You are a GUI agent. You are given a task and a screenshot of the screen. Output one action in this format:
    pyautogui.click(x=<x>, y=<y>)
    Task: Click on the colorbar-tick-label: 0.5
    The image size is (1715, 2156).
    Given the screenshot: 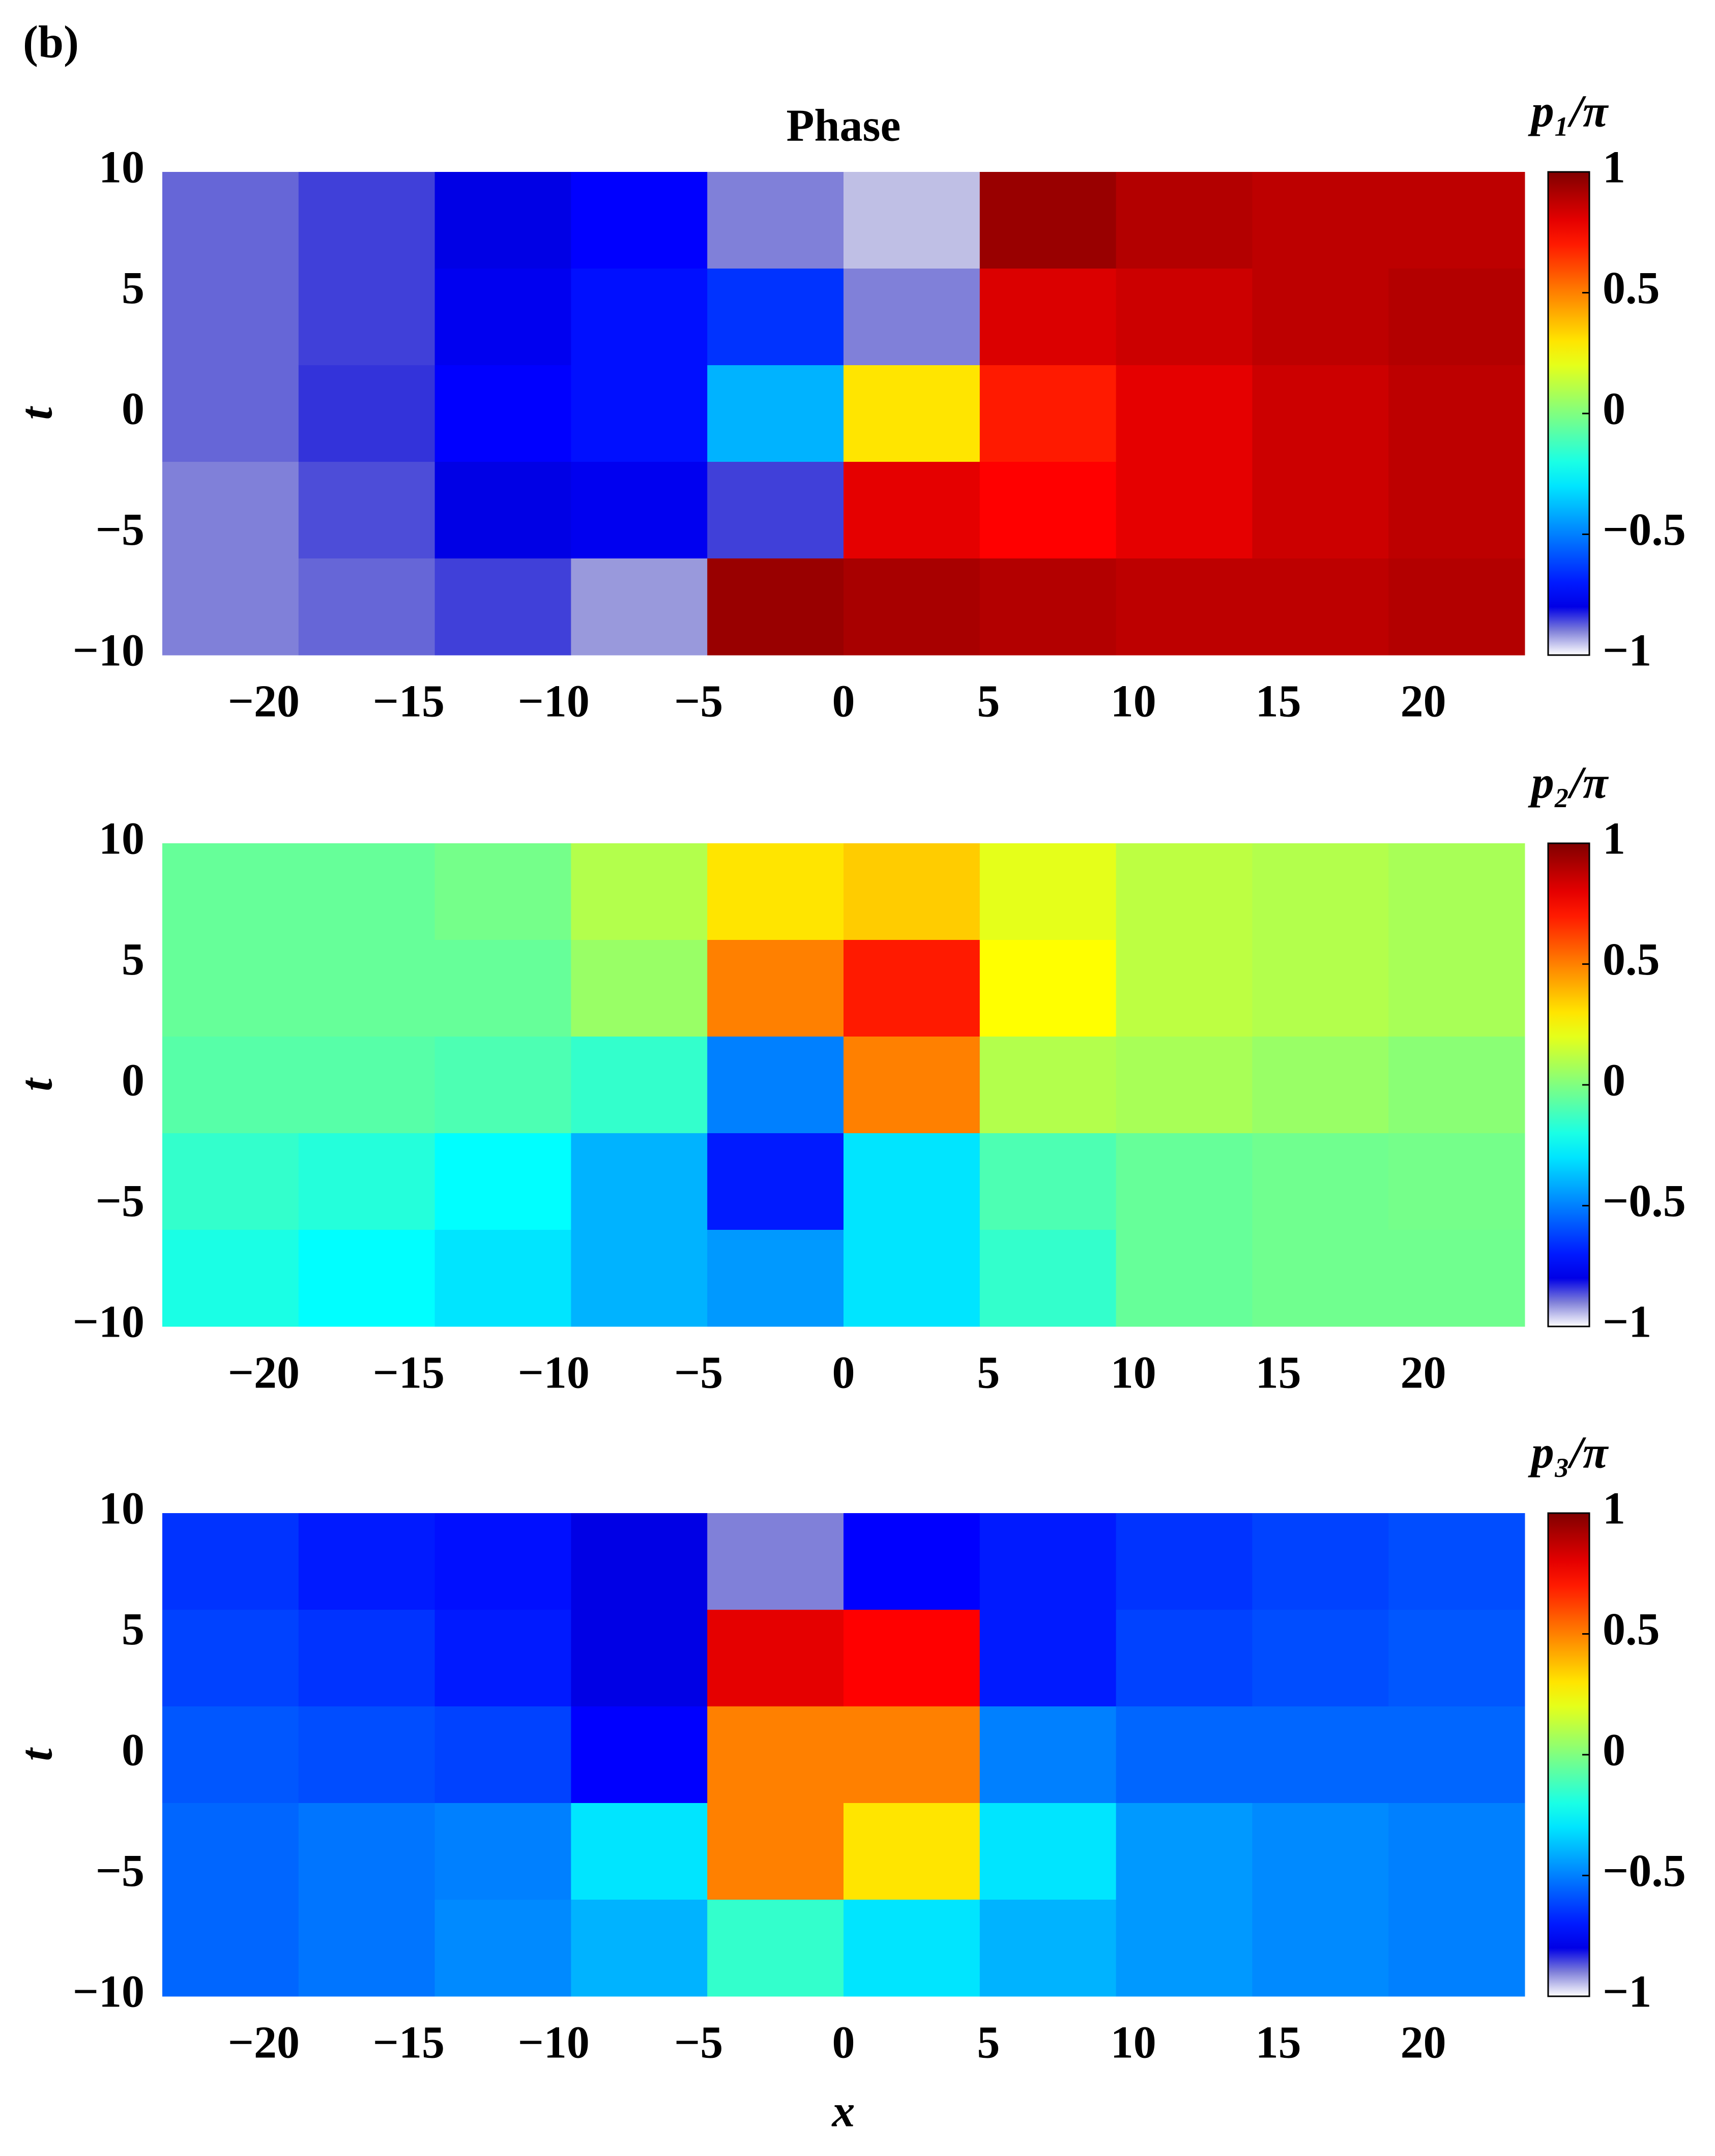 What is the action you would take?
    pyautogui.click(x=1632, y=288)
    